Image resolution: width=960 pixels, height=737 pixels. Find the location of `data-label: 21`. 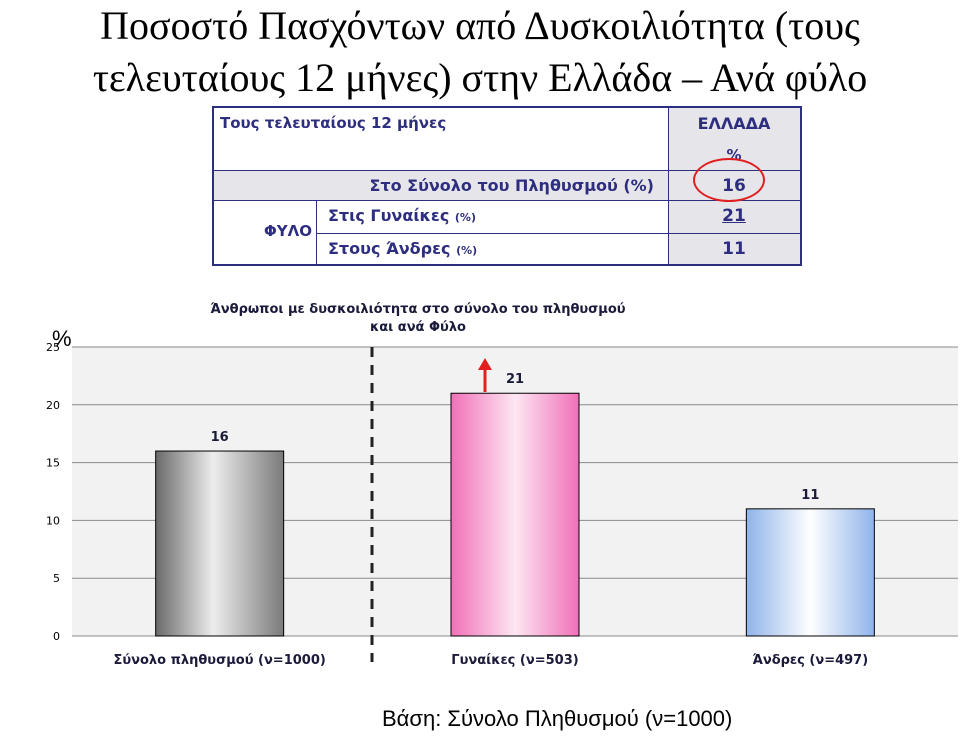

data-label: 21 is located at coordinates (515, 379).